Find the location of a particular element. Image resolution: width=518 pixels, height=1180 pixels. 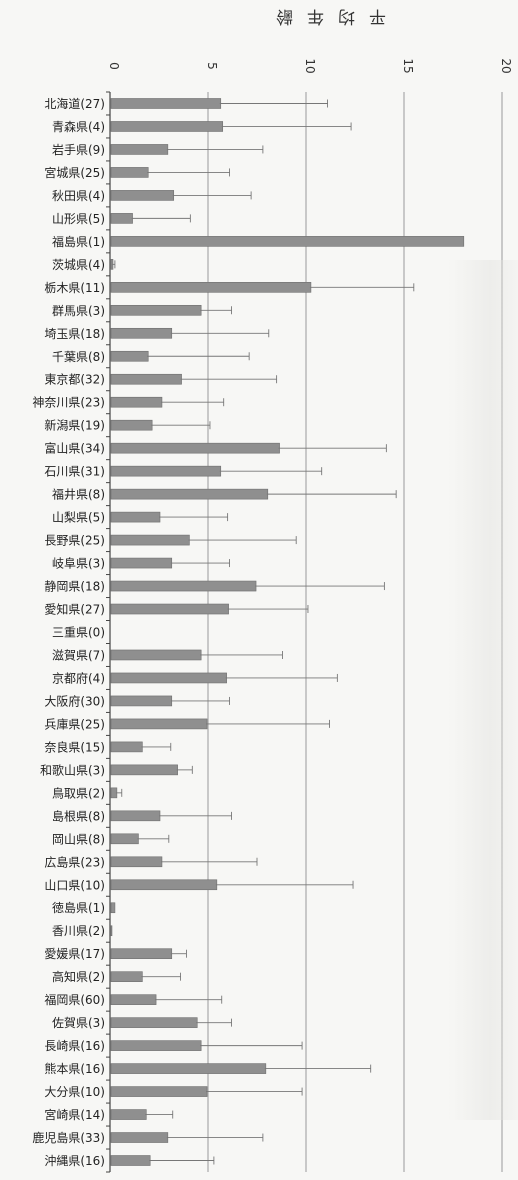

category-label: 富山県(34) is located at coordinates (74, 448).